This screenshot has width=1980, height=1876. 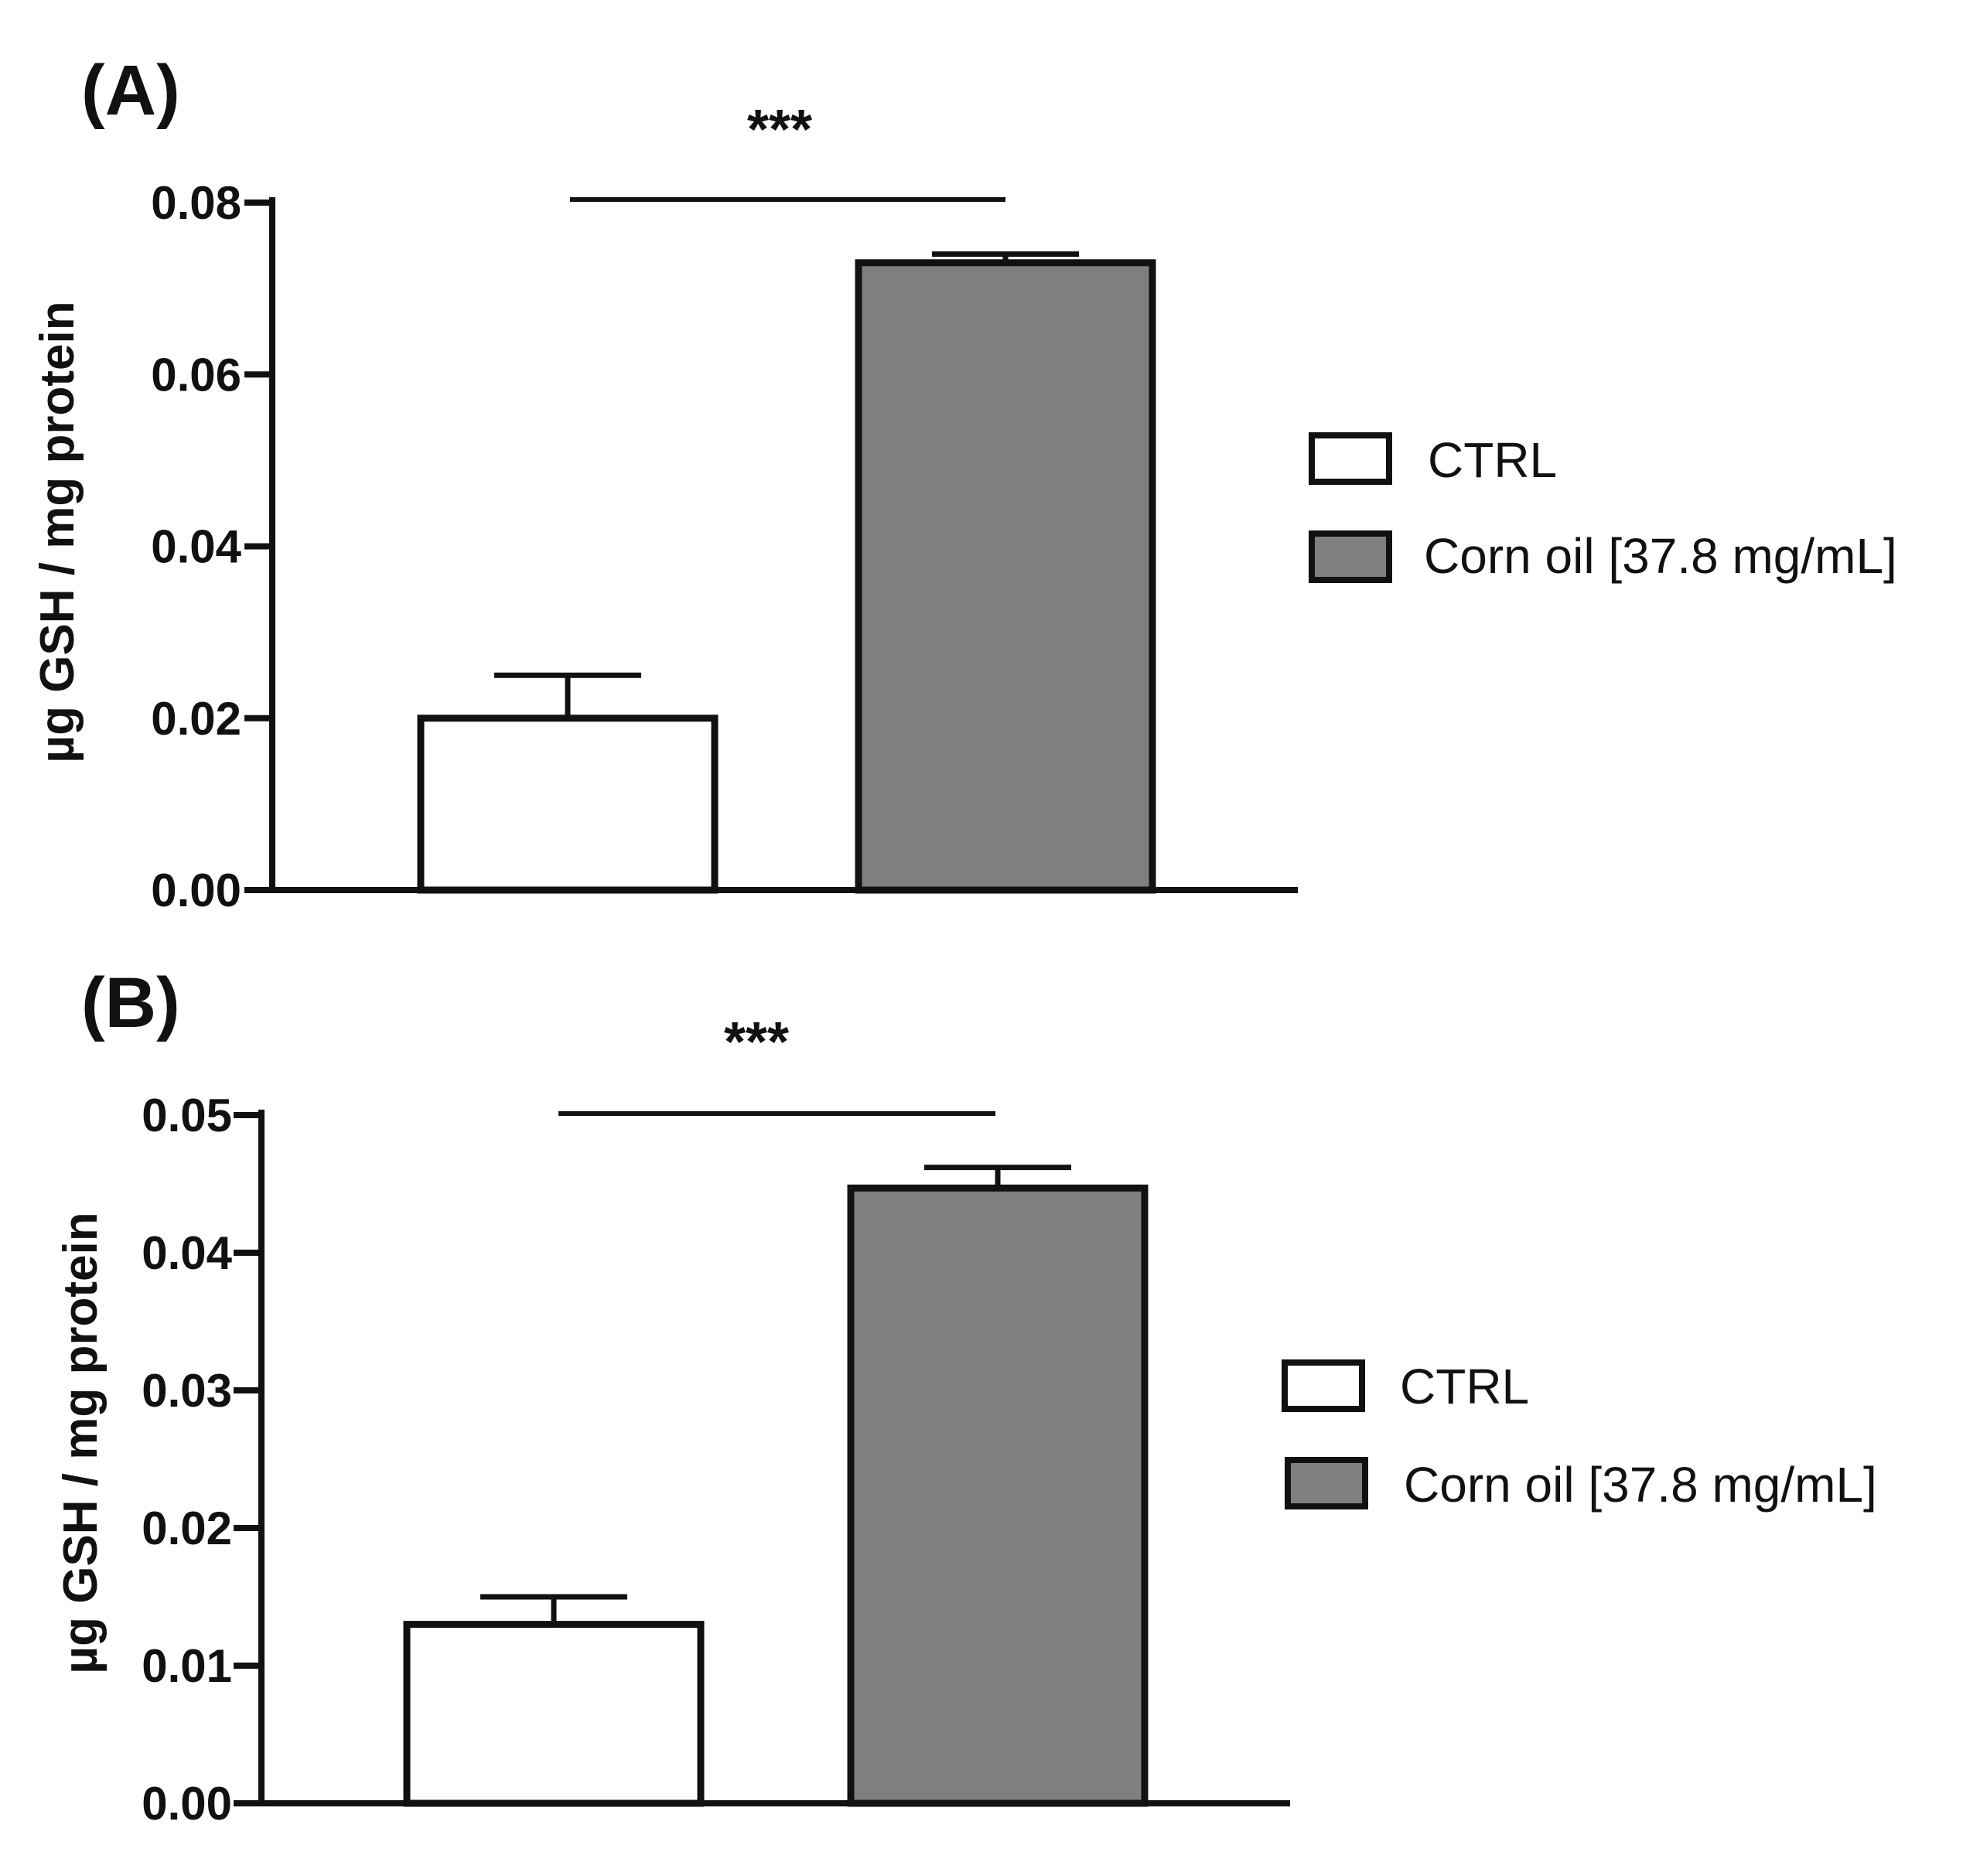 I want to click on panel-b-ytick-label: 0.04, so click(x=187, y=1253).